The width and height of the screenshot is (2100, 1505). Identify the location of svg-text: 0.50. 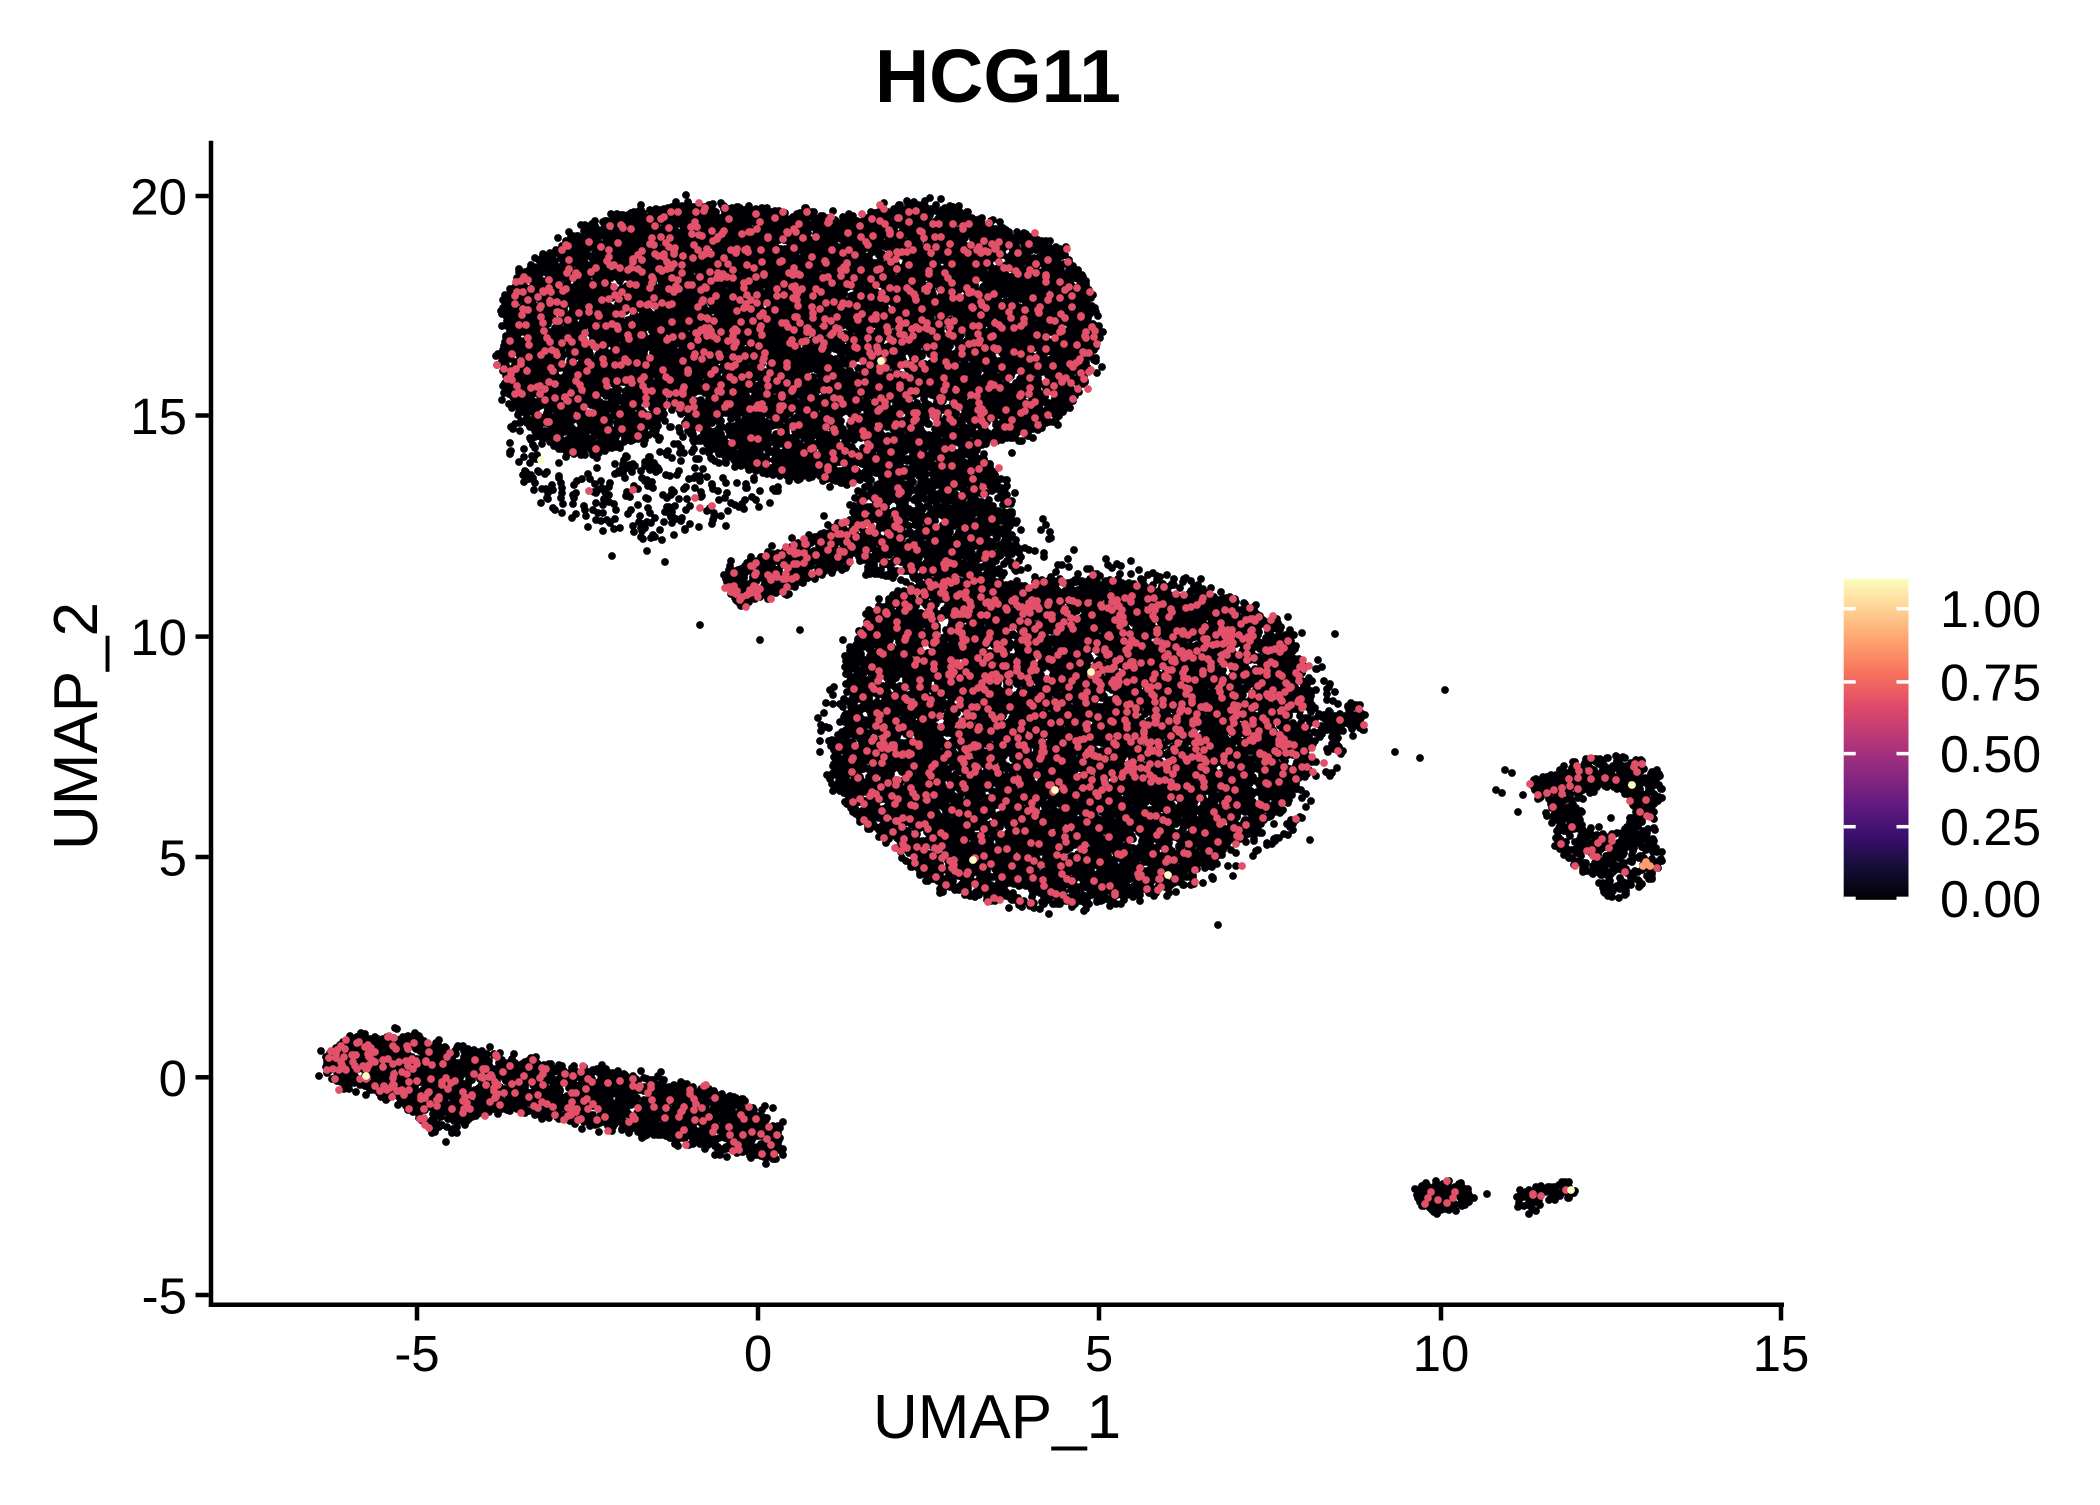
(1990, 755).